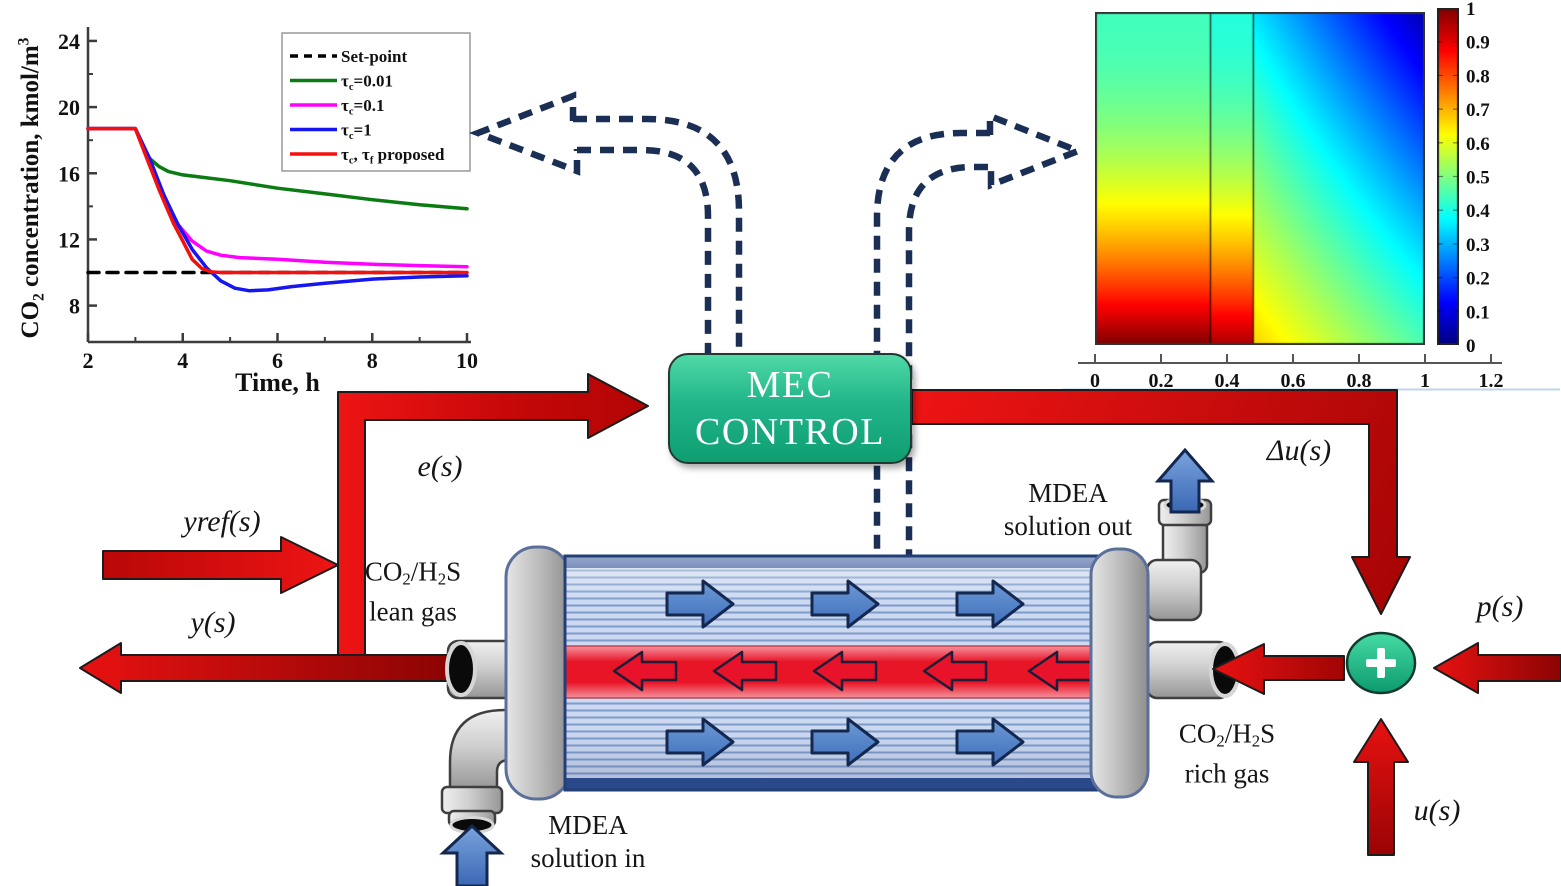  What do you see at coordinates (182, 360) in the screenshot?
I see `svg-text: 4` at bounding box center [182, 360].